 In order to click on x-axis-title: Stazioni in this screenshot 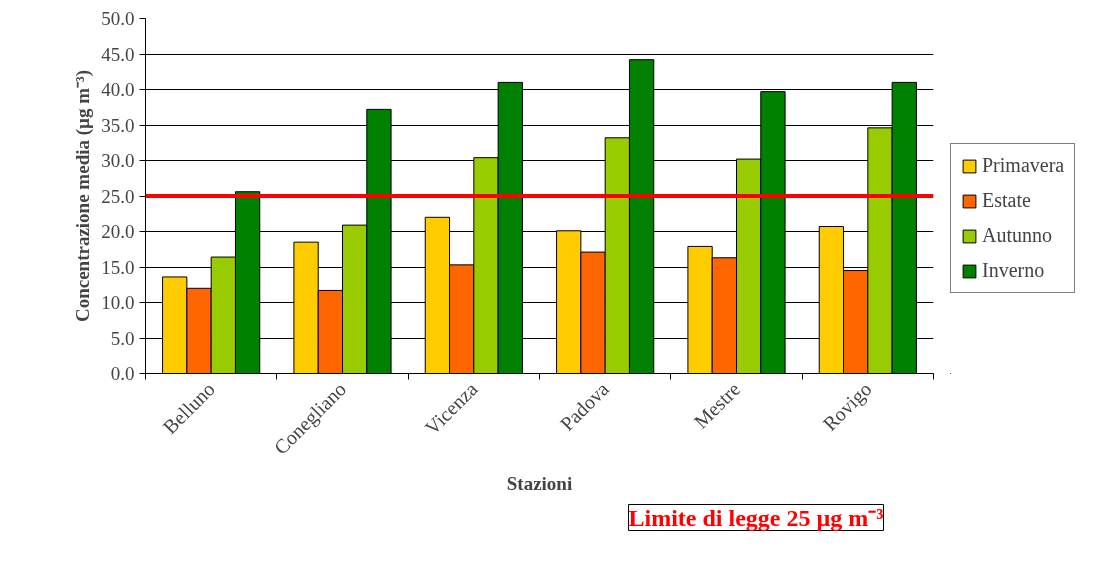, I will do `click(539, 484)`.